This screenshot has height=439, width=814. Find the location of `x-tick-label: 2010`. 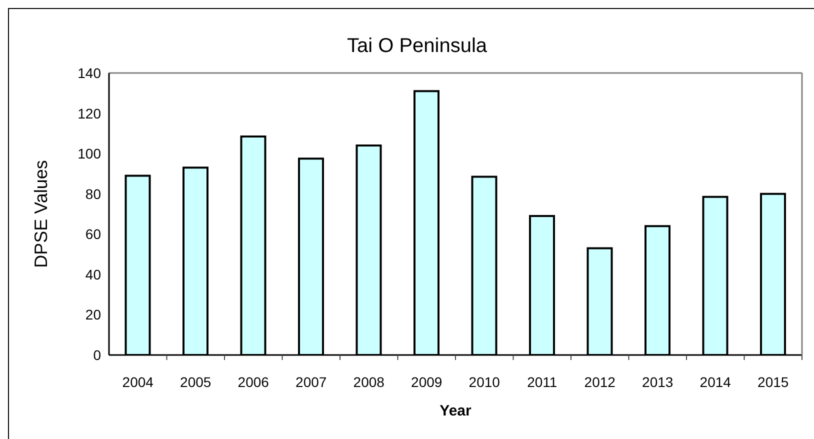

x-tick-label: 2010 is located at coordinates (484, 382).